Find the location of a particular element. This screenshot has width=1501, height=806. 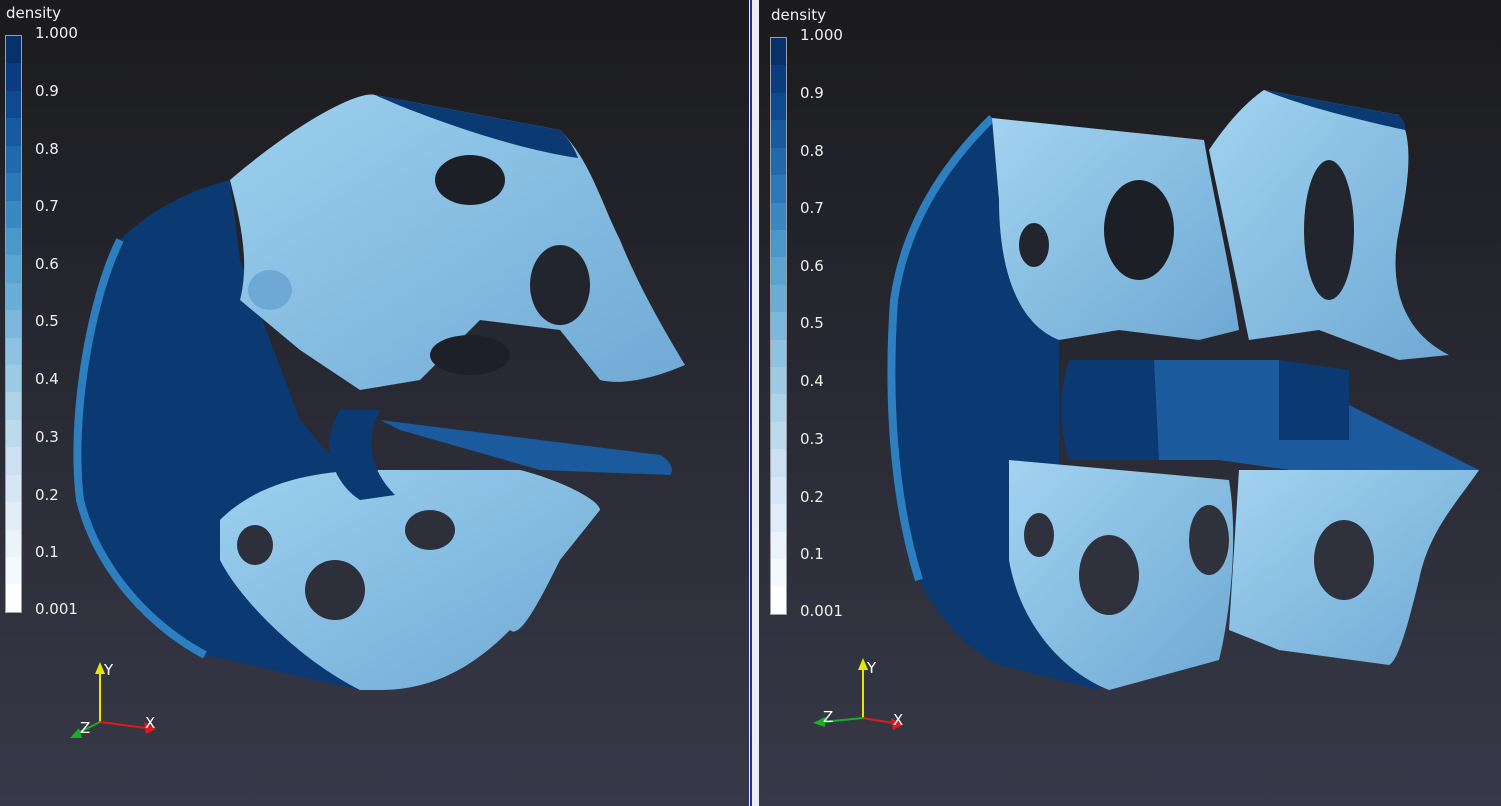

orientation-axes-right: Y X Z is located at coordinates (858, 694).